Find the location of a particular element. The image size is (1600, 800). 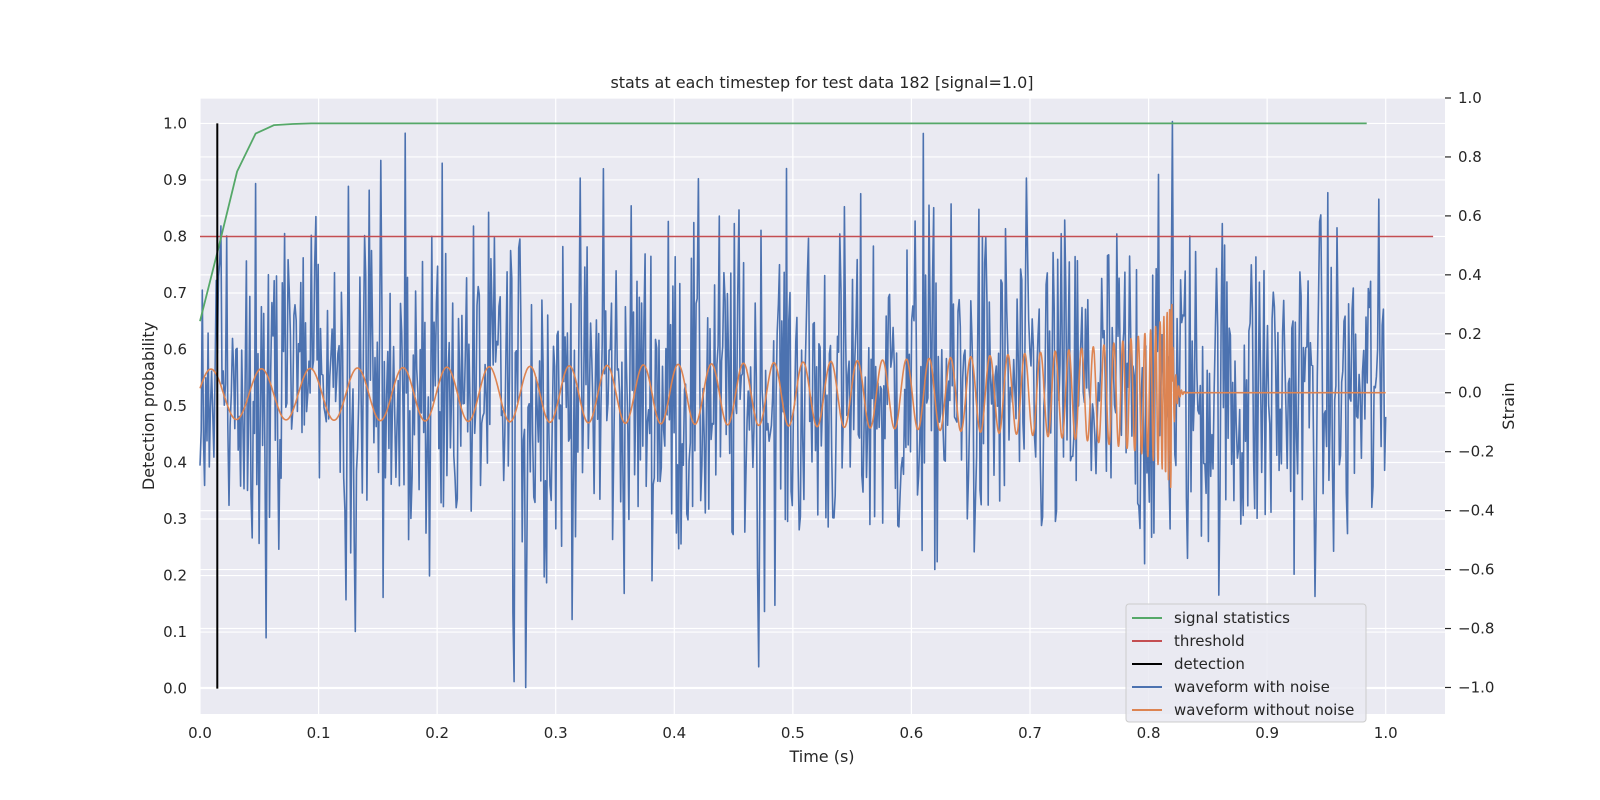

y2-axis-ticks: −1.0 −0.8 −0.6 −0.4 −0.2 0.0 0.2 0.4 0.6 0.8 1.0 is located at coordinates (1469, 392).